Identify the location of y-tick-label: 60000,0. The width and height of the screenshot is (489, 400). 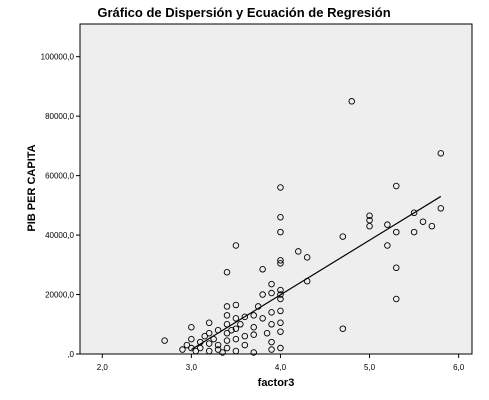
(59, 176).